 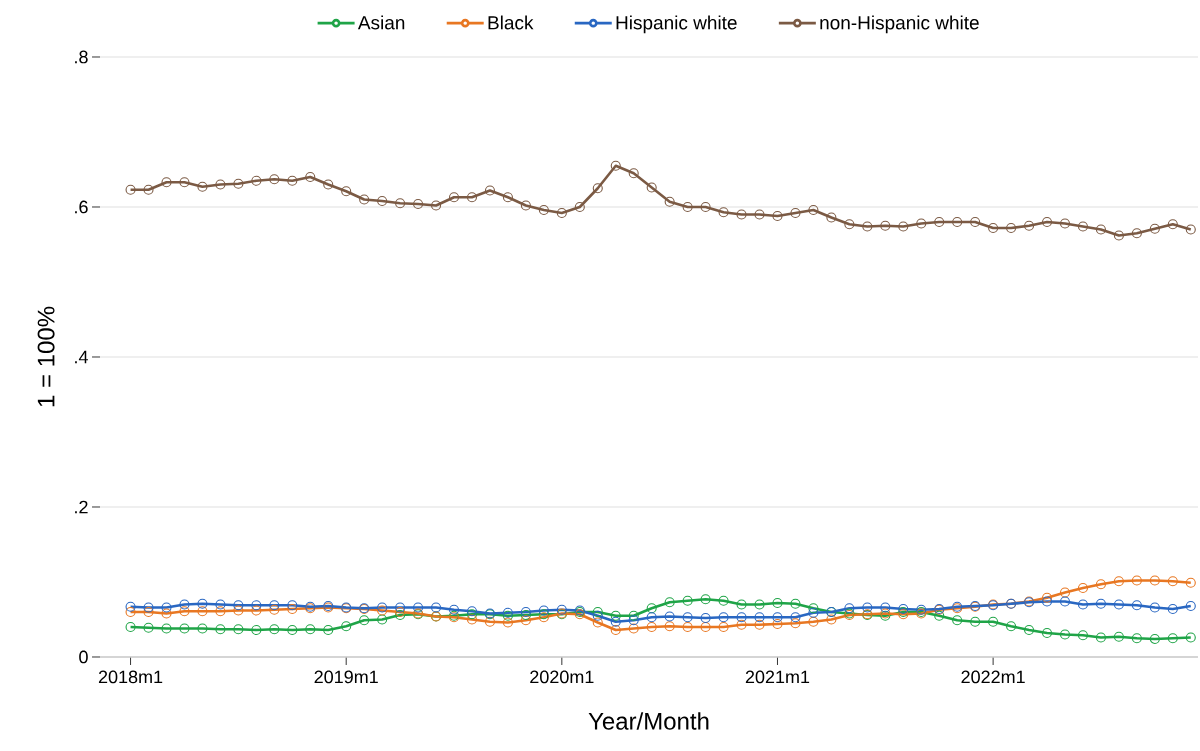 I want to click on x-tick-label: 2018m1, so click(x=130, y=677).